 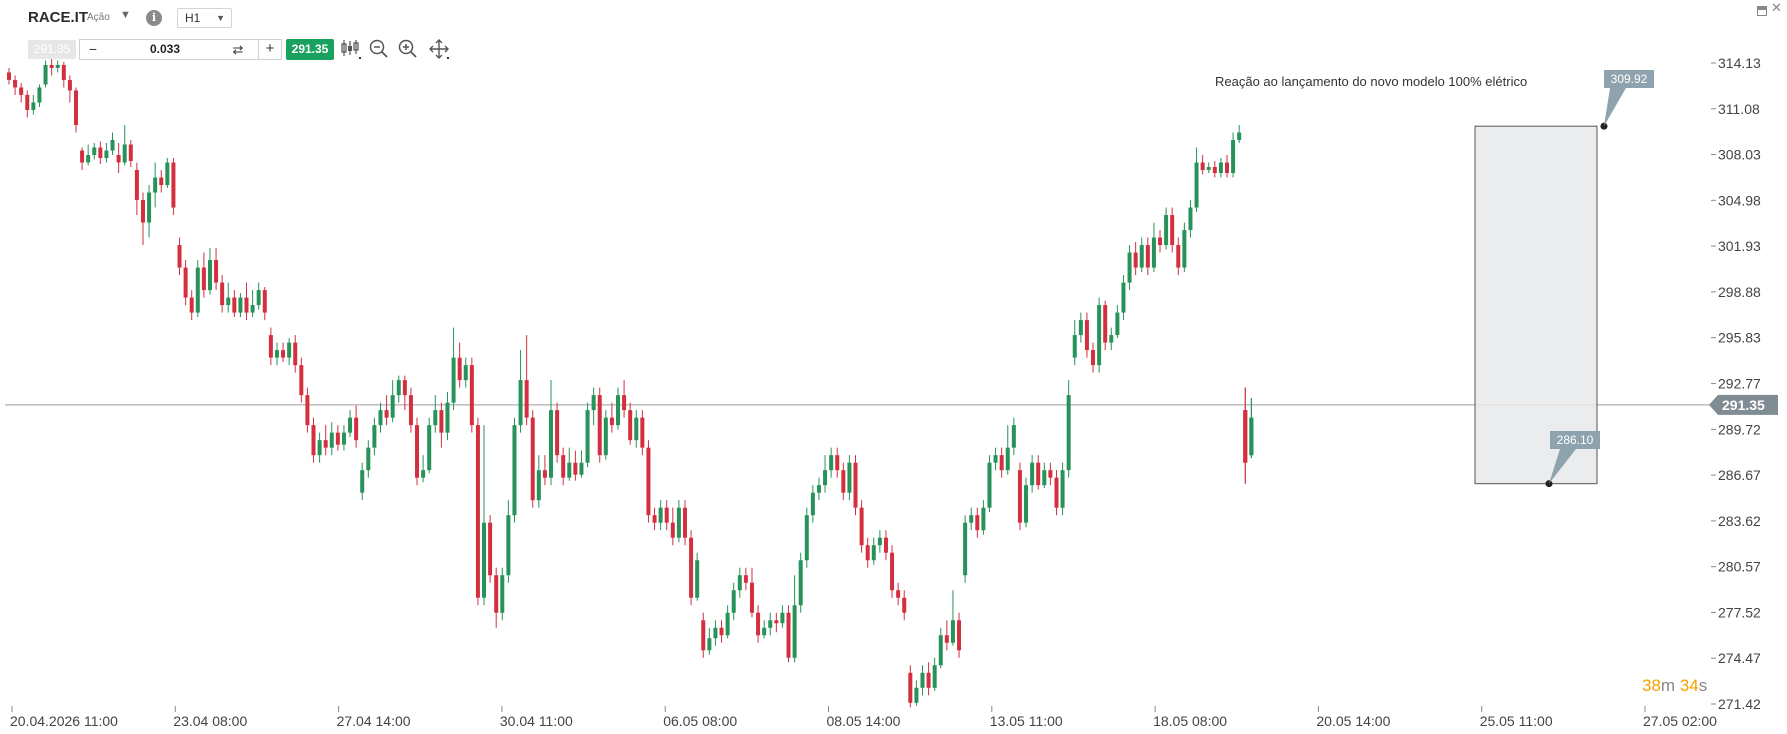 What do you see at coordinates (1668, 685) in the screenshot?
I see `countdown-minutes-unit: m` at bounding box center [1668, 685].